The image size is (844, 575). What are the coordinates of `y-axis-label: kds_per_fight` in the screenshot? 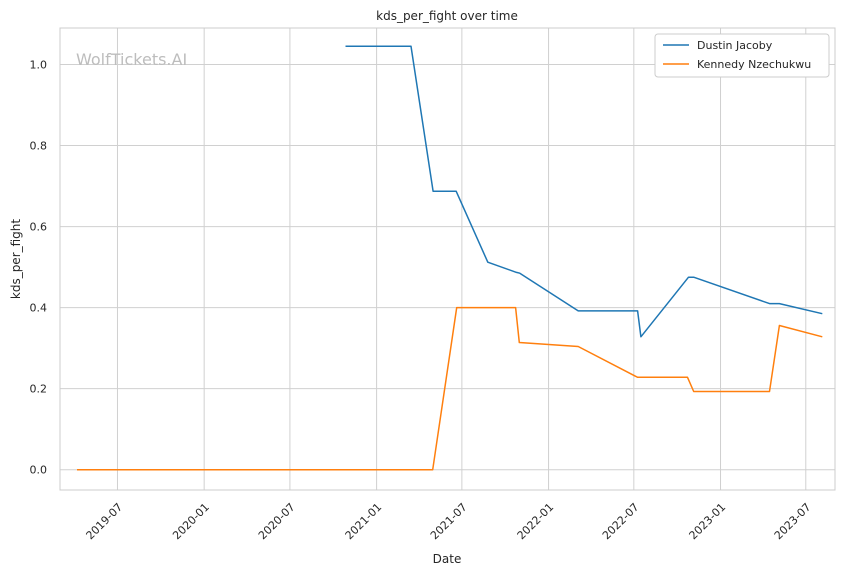 It's located at (16, 259).